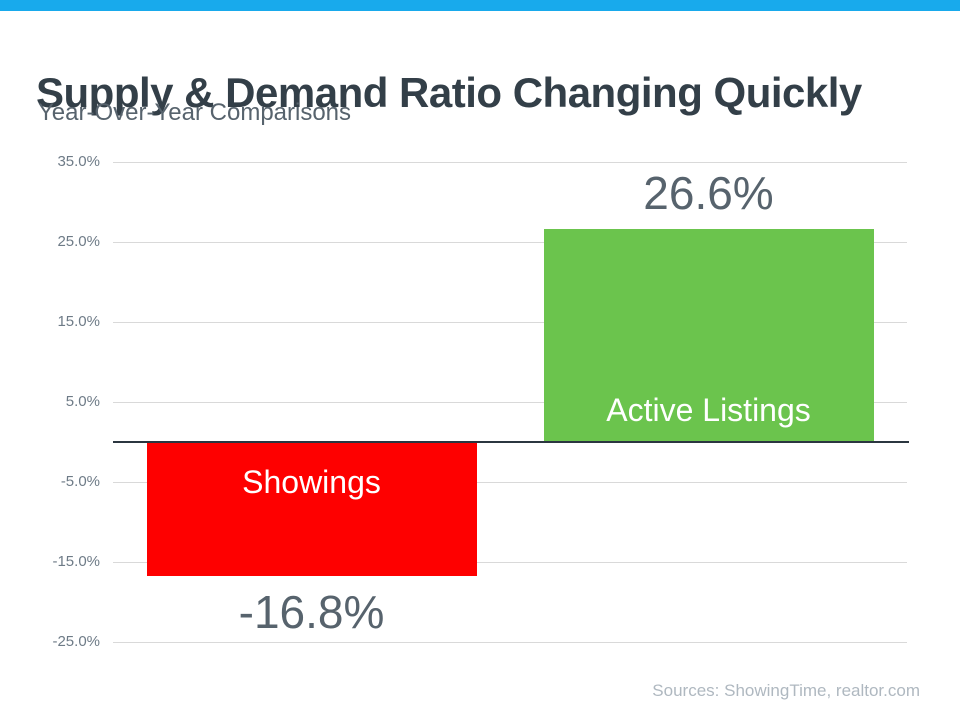  I want to click on bar-active-listings, so click(708, 335).